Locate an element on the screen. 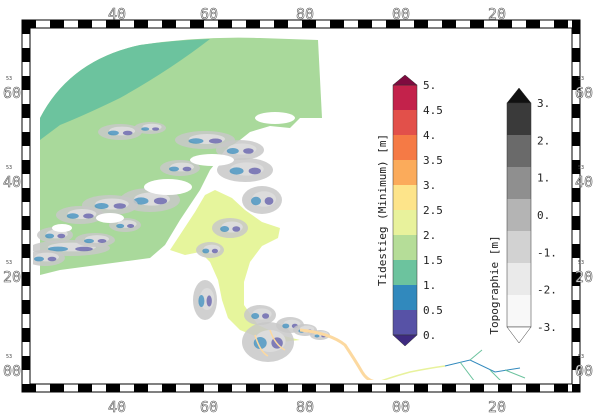 This screenshot has width=600, height=420. x-tick-bottom-80: 80 is located at coordinates (305, 407).